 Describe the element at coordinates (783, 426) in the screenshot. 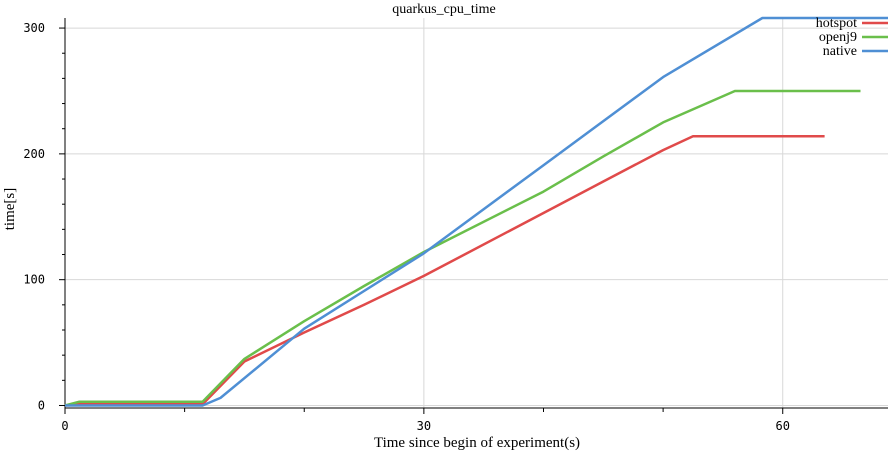

I see `x-tick-label: 60` at that location.